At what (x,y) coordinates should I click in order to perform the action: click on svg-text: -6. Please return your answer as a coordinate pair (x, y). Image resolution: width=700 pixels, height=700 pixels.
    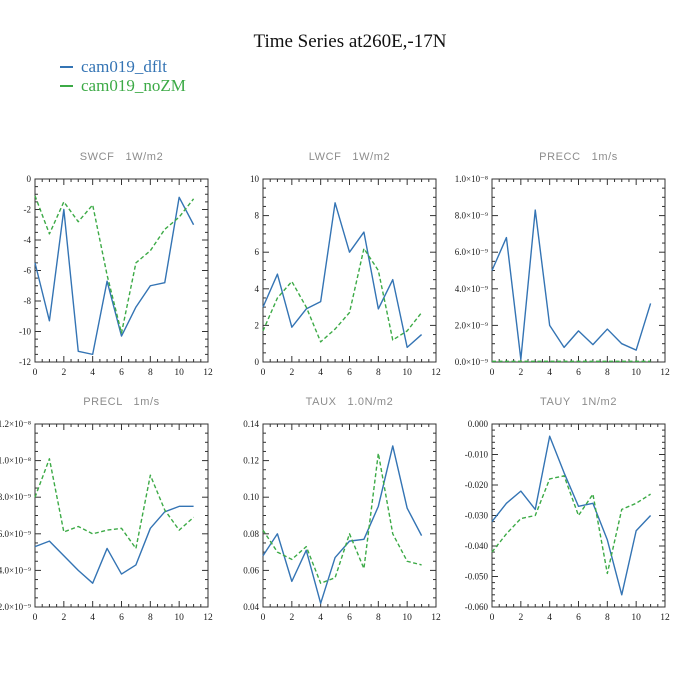
    Looking at the image, I should click on (28, 271).